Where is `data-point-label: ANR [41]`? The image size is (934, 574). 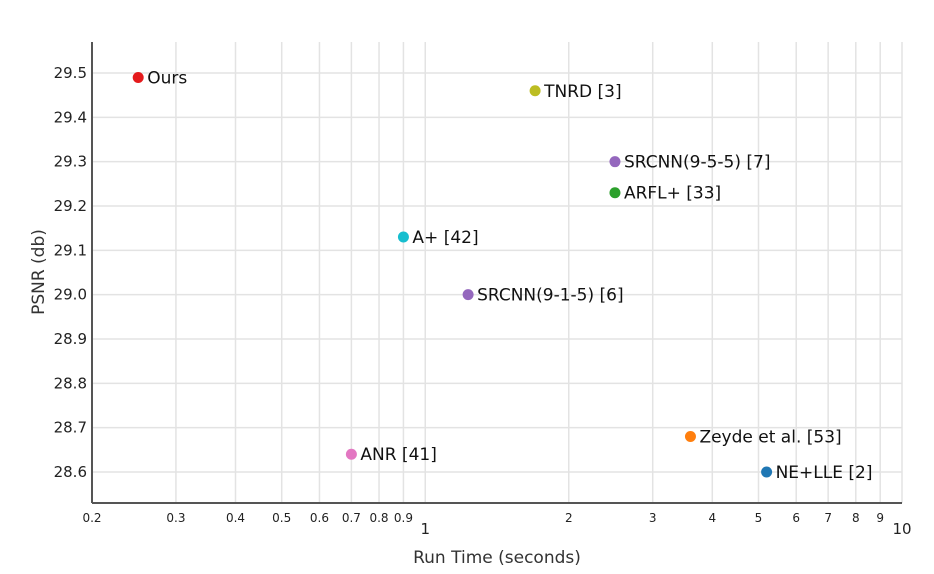 data-point-label: ANR [41] is located at coordinates (398, 455).